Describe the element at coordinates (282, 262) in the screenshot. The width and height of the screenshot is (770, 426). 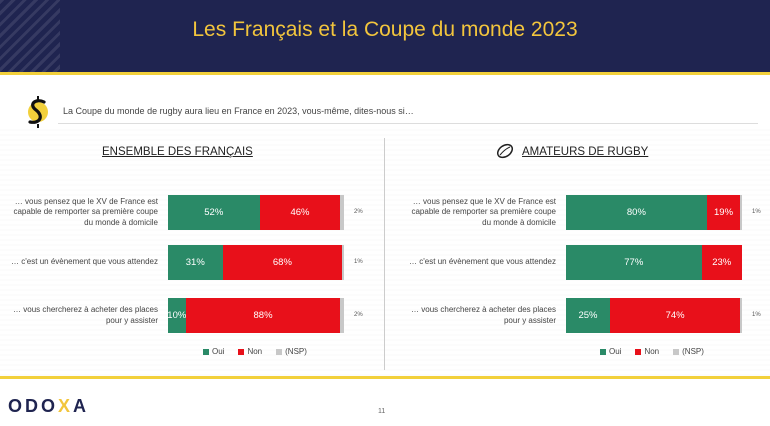
I see `bar-segment-non: 68%` at that location.